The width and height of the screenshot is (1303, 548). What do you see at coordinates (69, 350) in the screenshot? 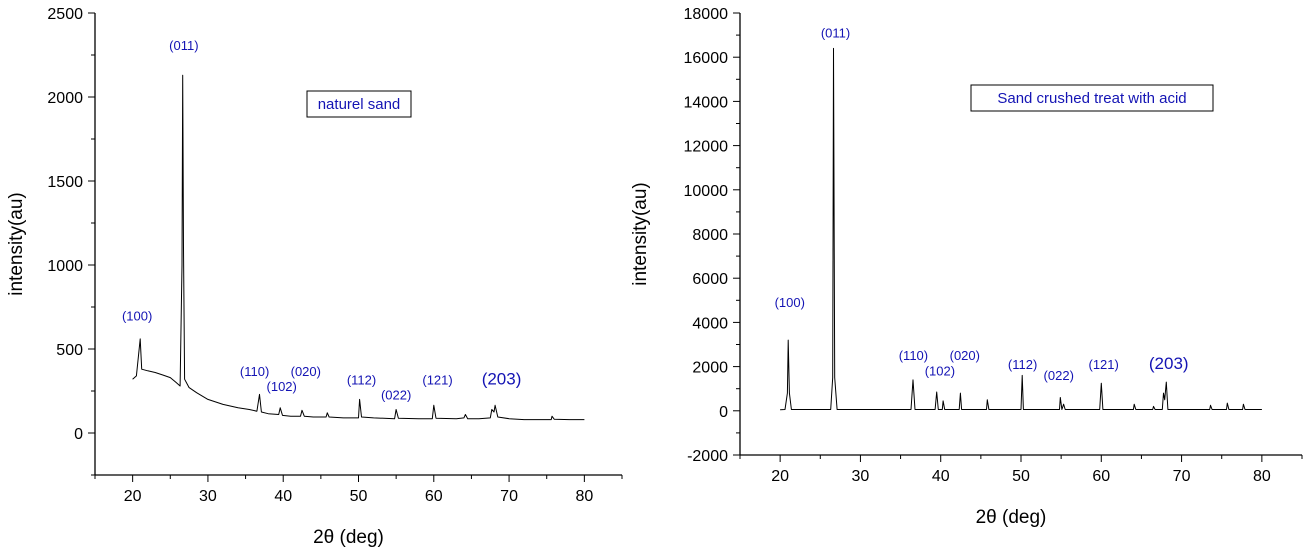
I see `y-tick-label: 500` at bounding box center [69, 350].